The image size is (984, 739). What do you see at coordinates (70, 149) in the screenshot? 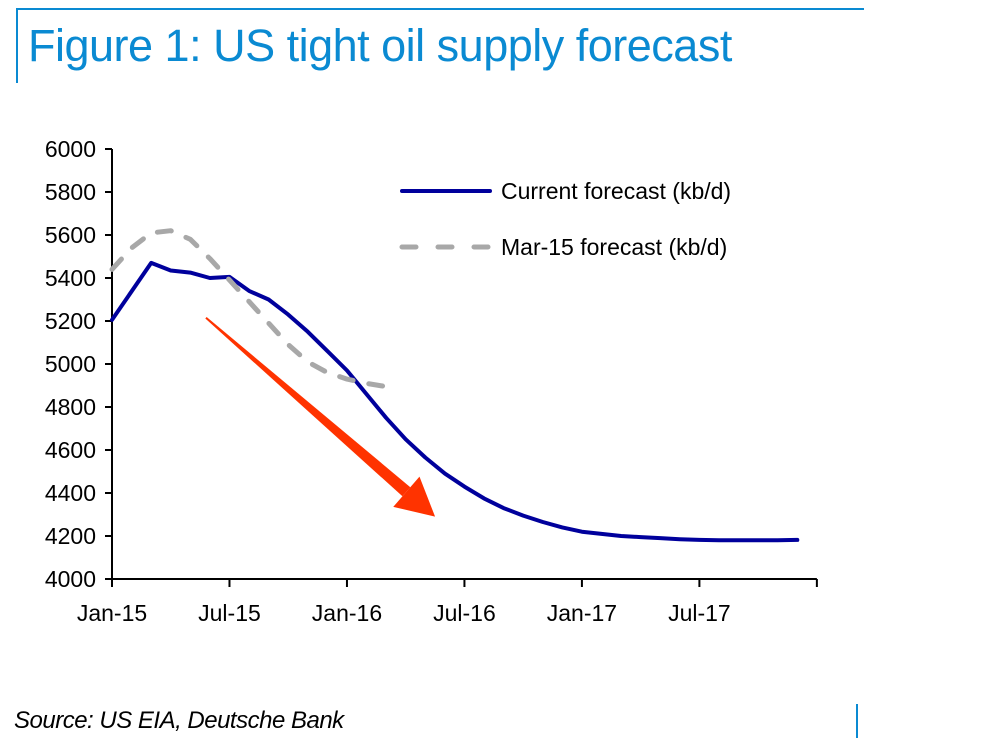
I see `y-tick-label: 6000` at bounding box center [70, 149].